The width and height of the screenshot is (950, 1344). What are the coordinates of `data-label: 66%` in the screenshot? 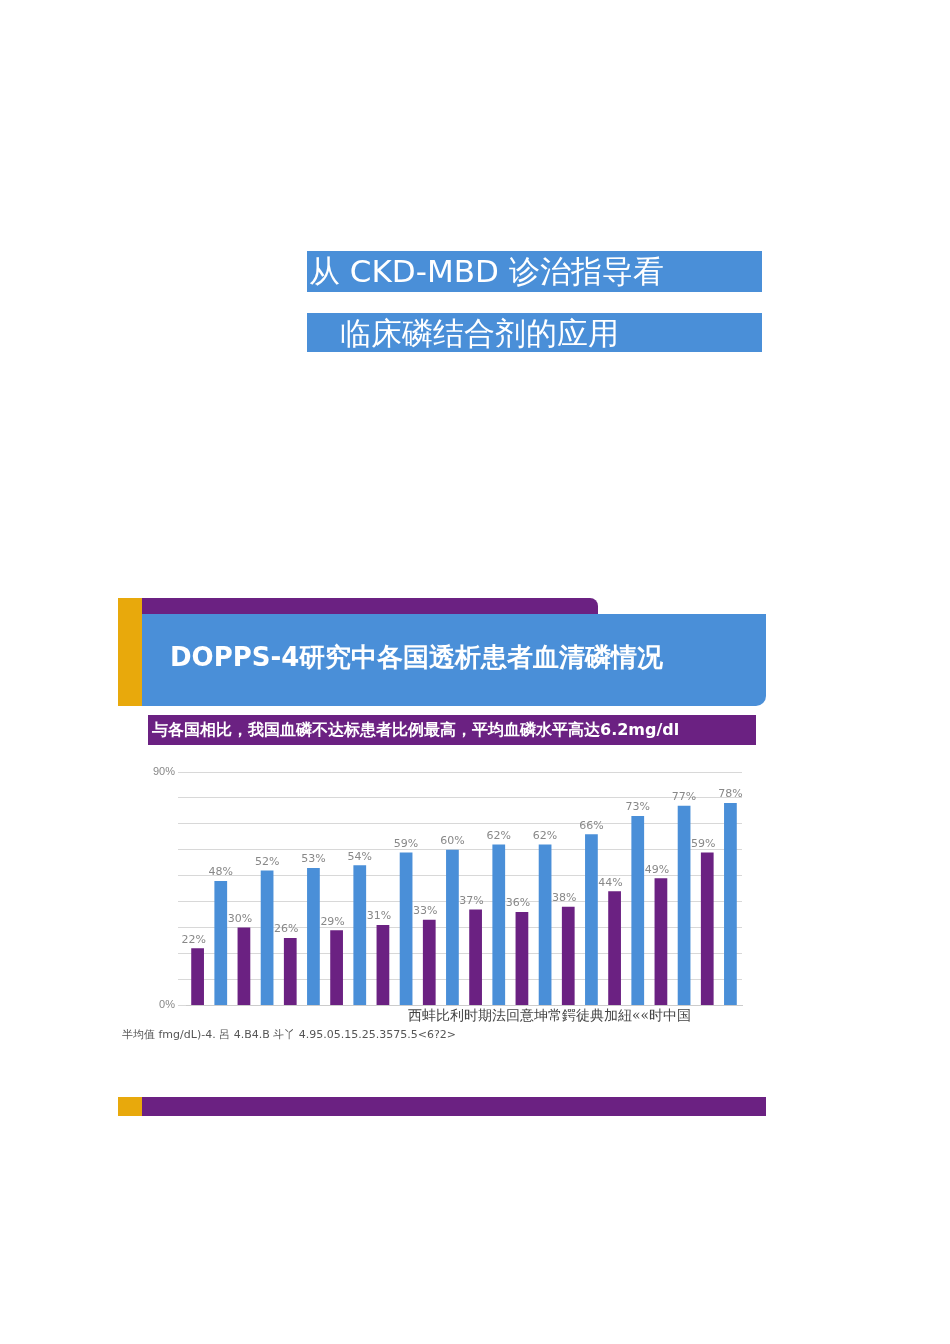 It's located at (591, 825).